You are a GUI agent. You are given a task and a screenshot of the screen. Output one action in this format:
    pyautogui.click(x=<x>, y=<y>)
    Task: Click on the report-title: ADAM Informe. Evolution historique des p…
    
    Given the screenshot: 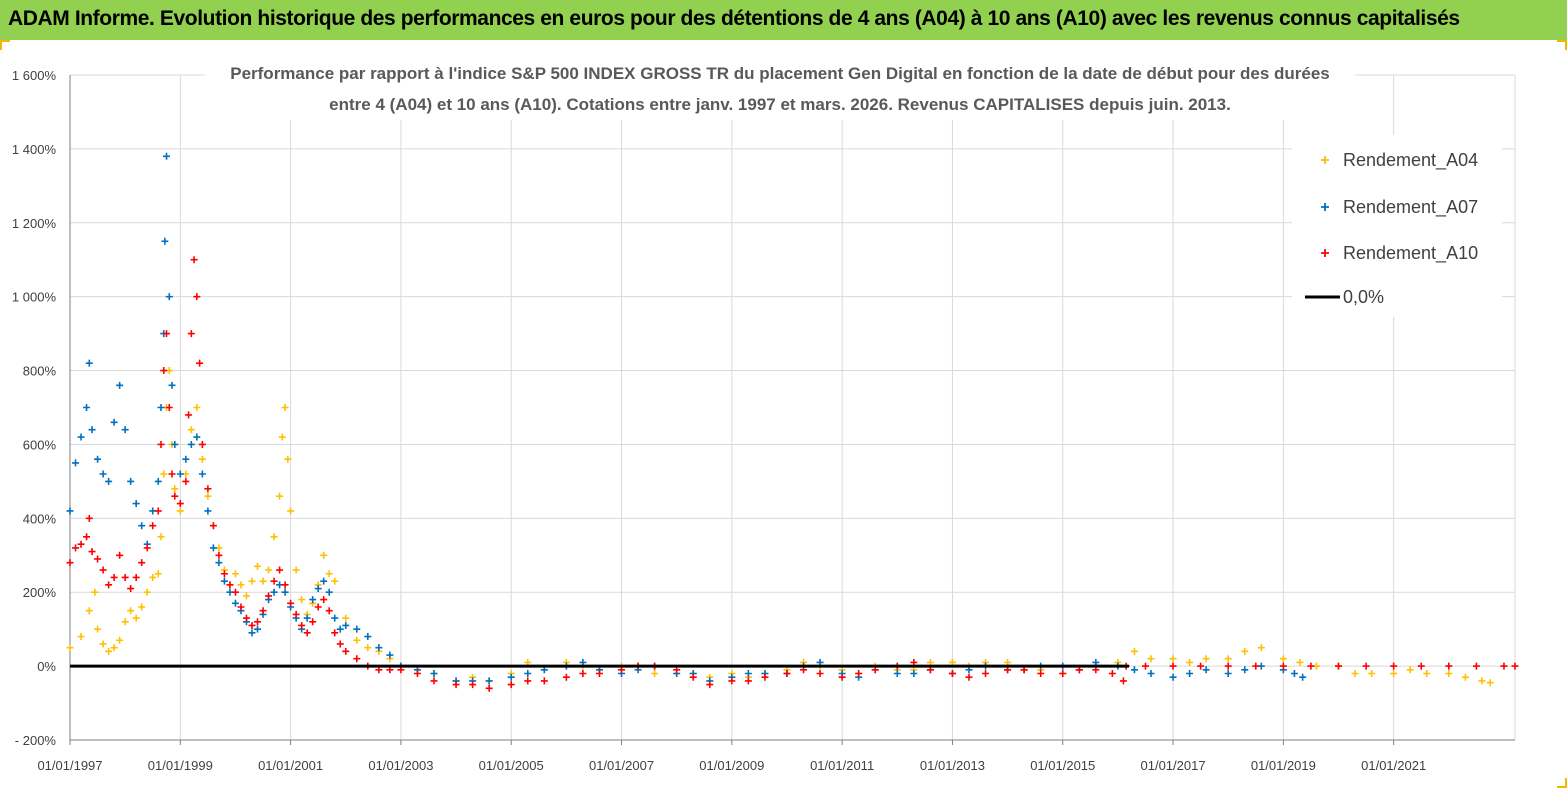 What is the action you would take?
    pyautogui.click(x=734, y=18)
    